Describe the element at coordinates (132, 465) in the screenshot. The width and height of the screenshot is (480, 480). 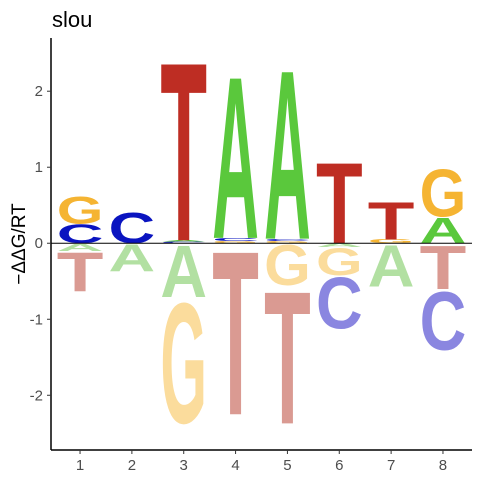
I see `x-tick-label: 2` at that location.